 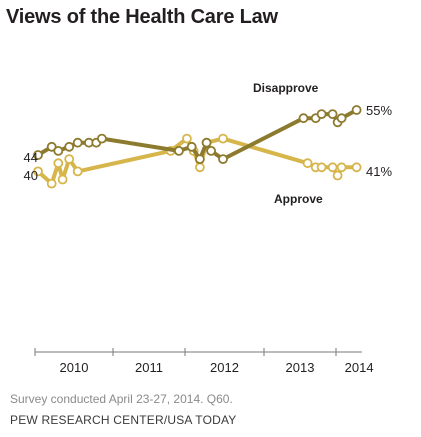 What do you see at coordinates (300, 367) in the screenshot?
I see `x-tick-label: 2013` at bounding box center [300, 367].